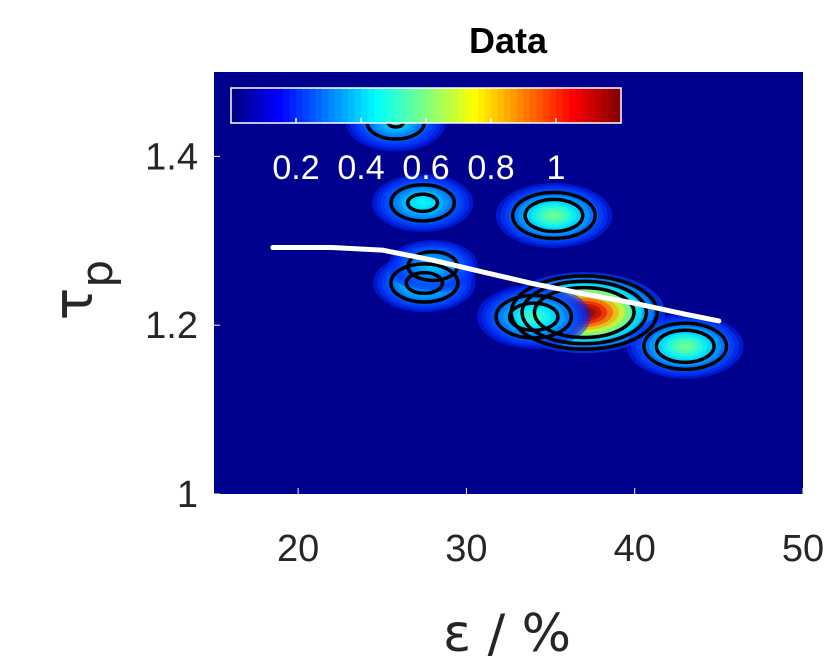  I want to click on fit-line, so click(496, 284).